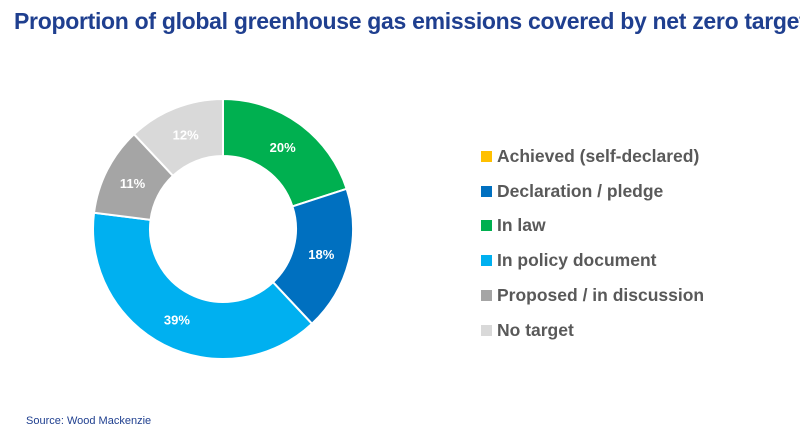 Image resolution: width=800 pixels, height=436 pixels. What do you see at coordinates (592, 330) in the screenshot?
I see `legend-item: No target` at bounding box center [592, 330].